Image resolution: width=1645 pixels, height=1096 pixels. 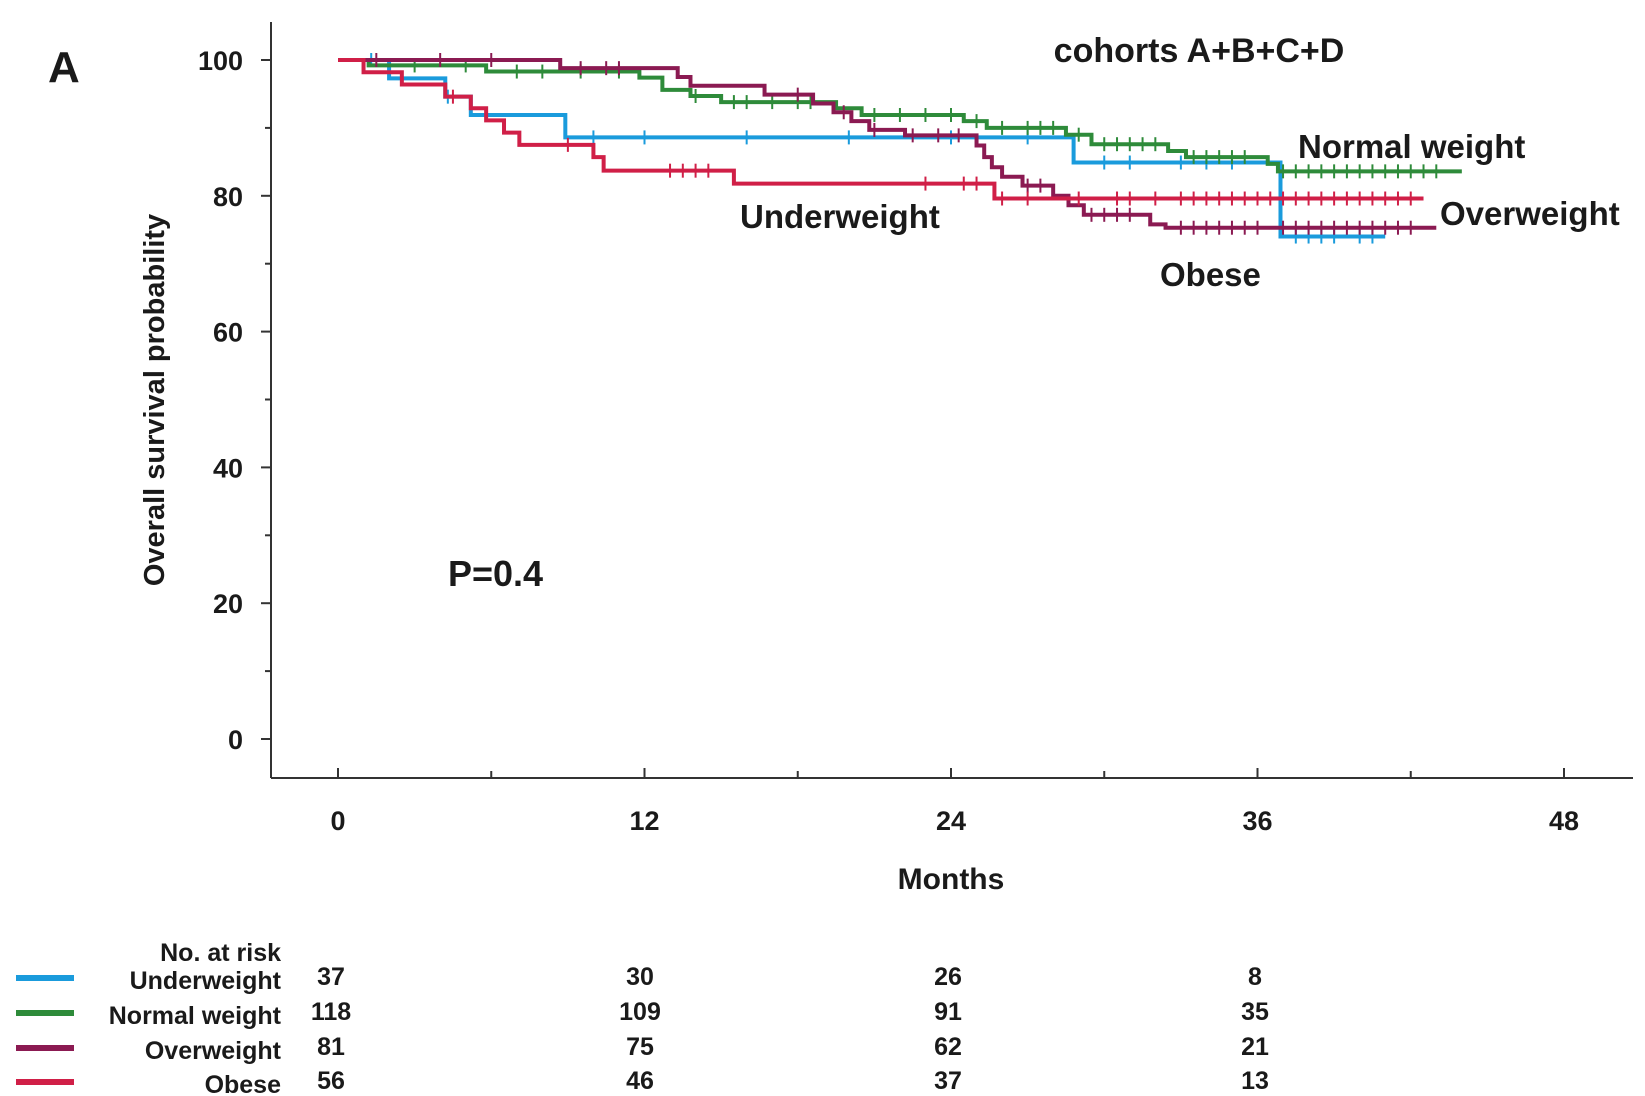 What do you see at coordinates (234, 400) in the screenshot?
I see `y-ticks: 0 20 40 60 80 100` at bounding box center [234, 400].